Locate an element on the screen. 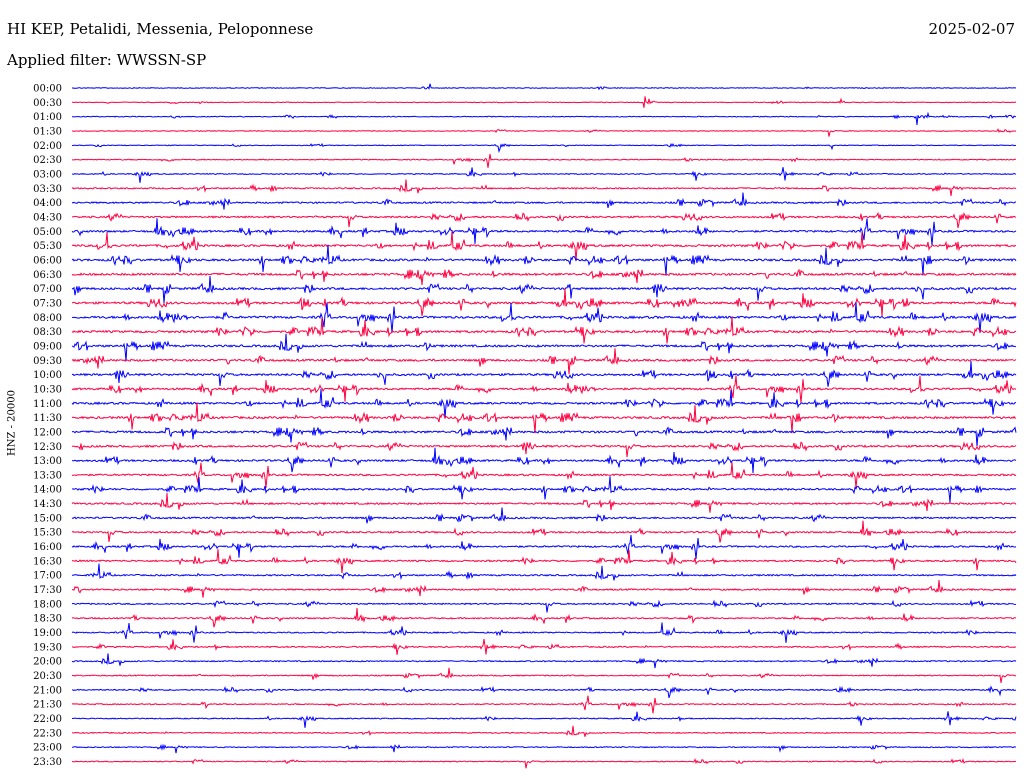  row-time-label: 08:30 is located at coordinates (47, 332).